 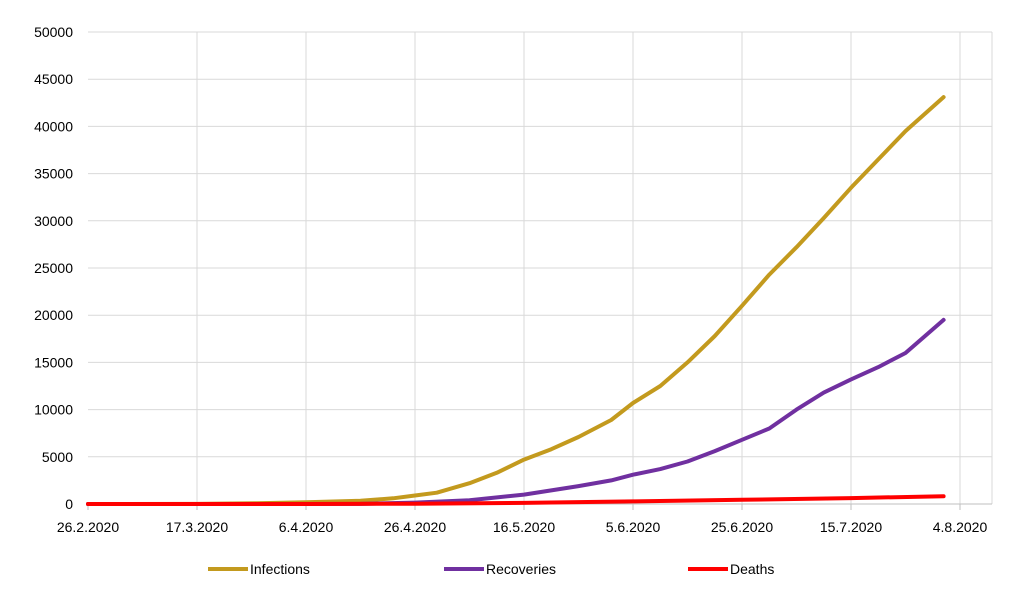 What do you see at coordinates (516, 500) in the screenshot?
I see `series-line-deaths` at bounding box center [516, 500].